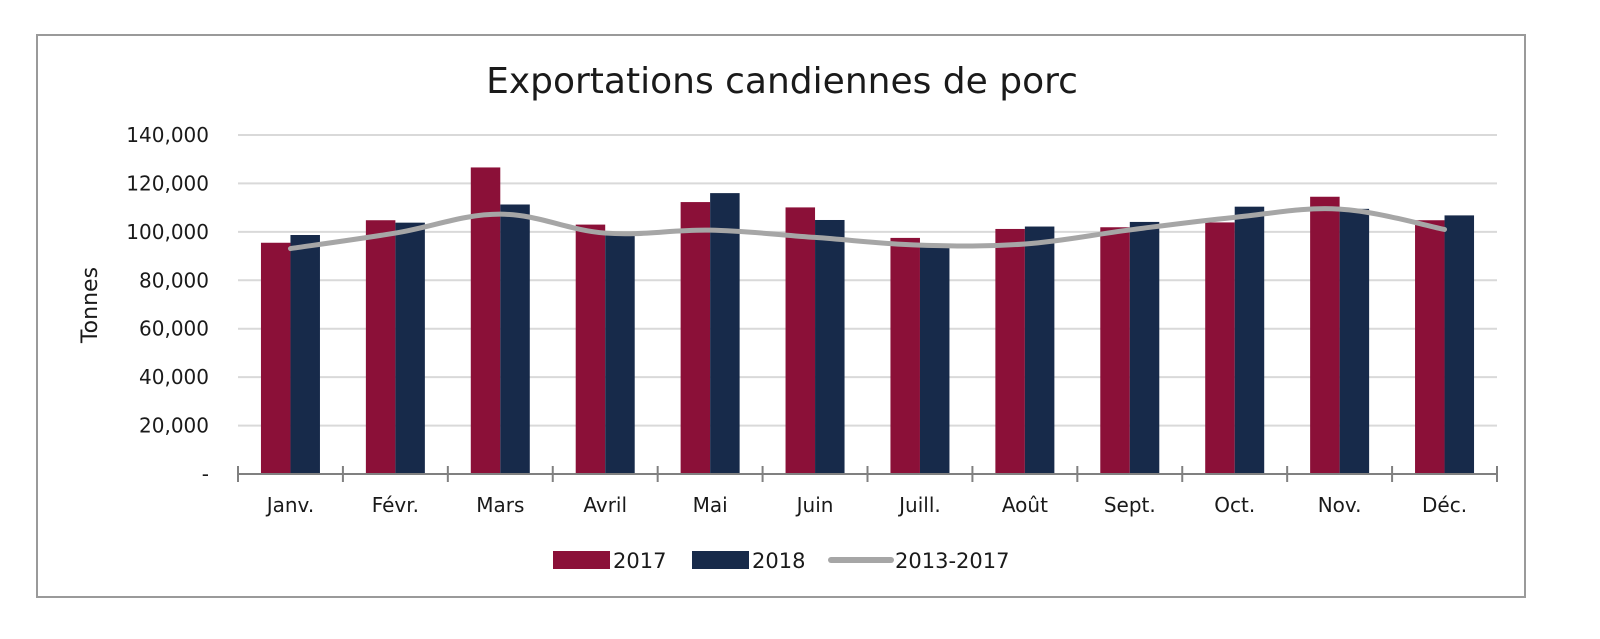 This screenshot has width=1600, height=639. What do you see at coordinates (174, 377) in the screenshot?
I see `y-tick-label: 40,000` at bounding box center [174, 377].